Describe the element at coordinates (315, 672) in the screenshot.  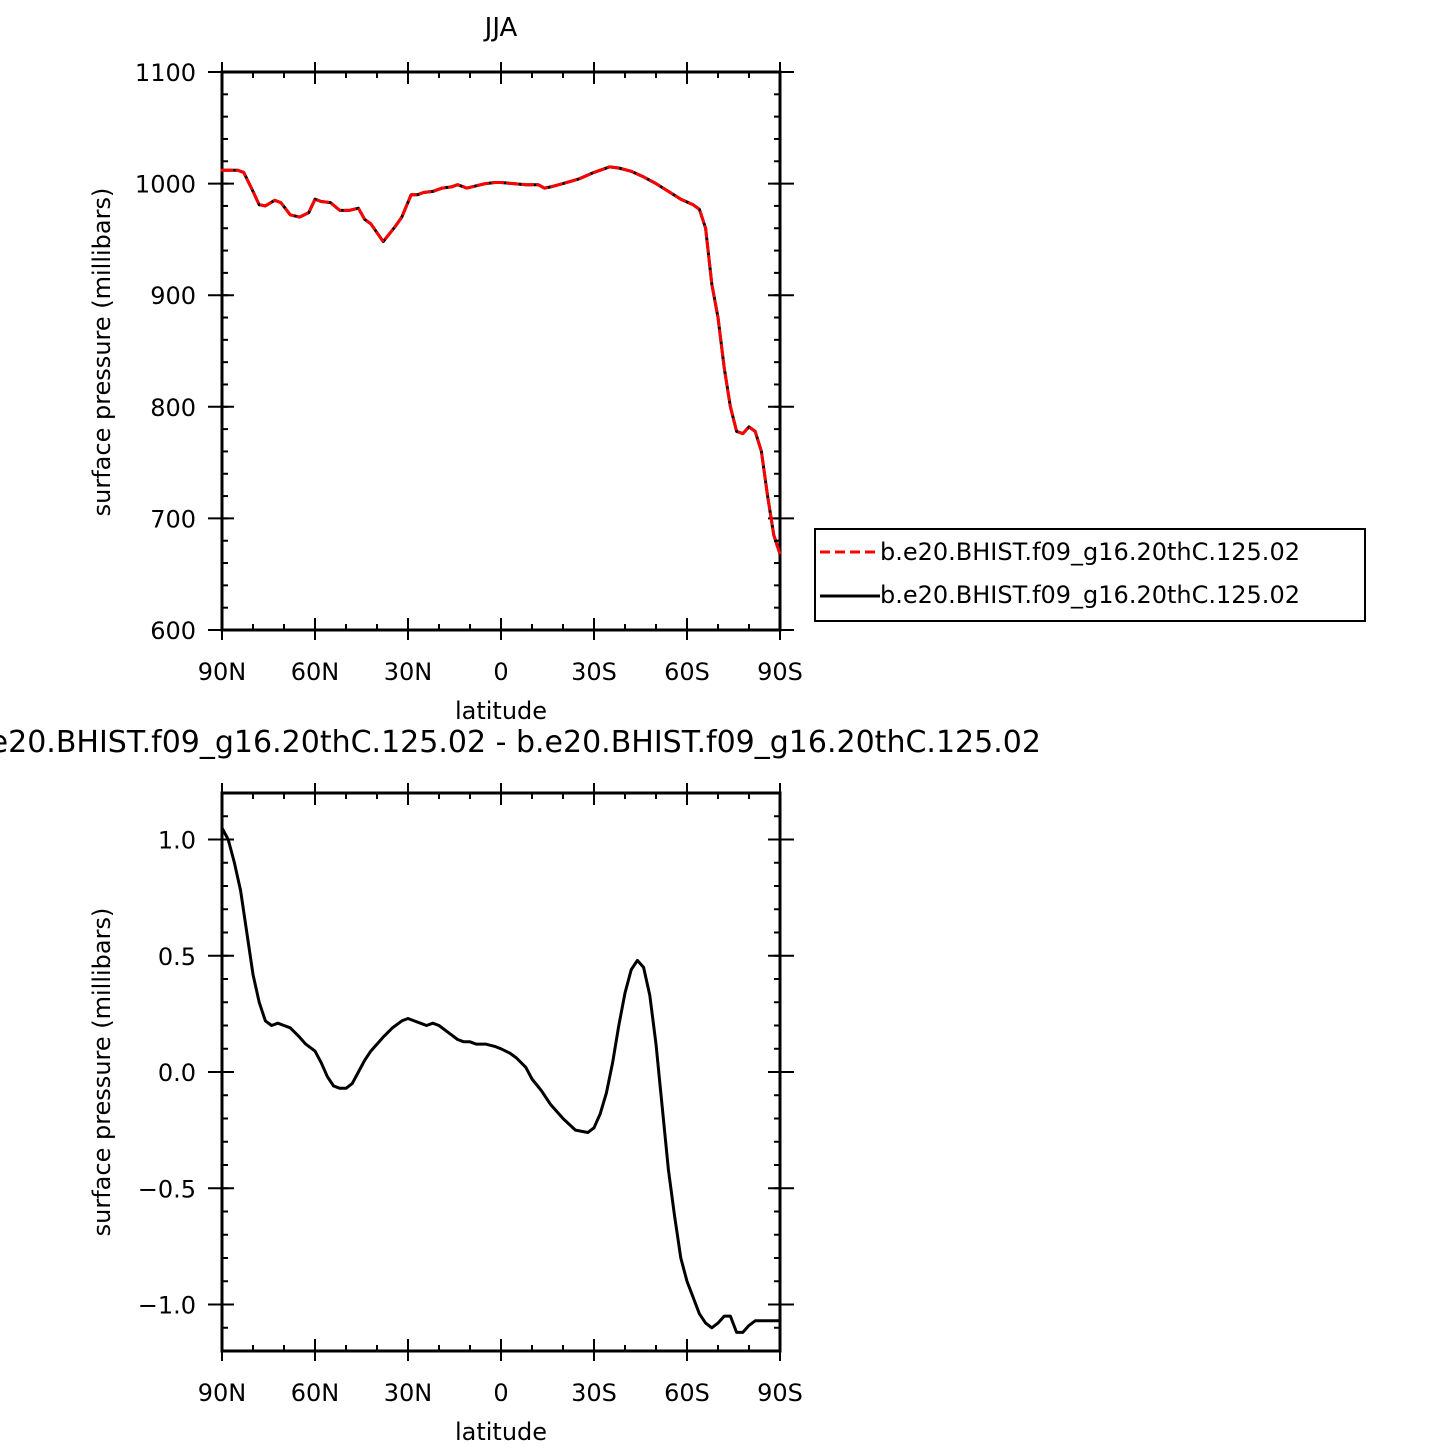
I see `top-x-tick-label: 60N` at that location.